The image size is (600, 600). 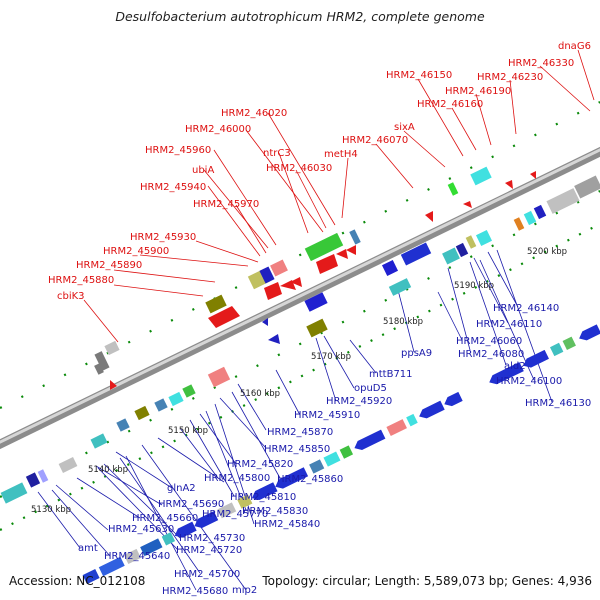 I want to click on tick-label: 5160 kbp, so click(x=260, y=394).